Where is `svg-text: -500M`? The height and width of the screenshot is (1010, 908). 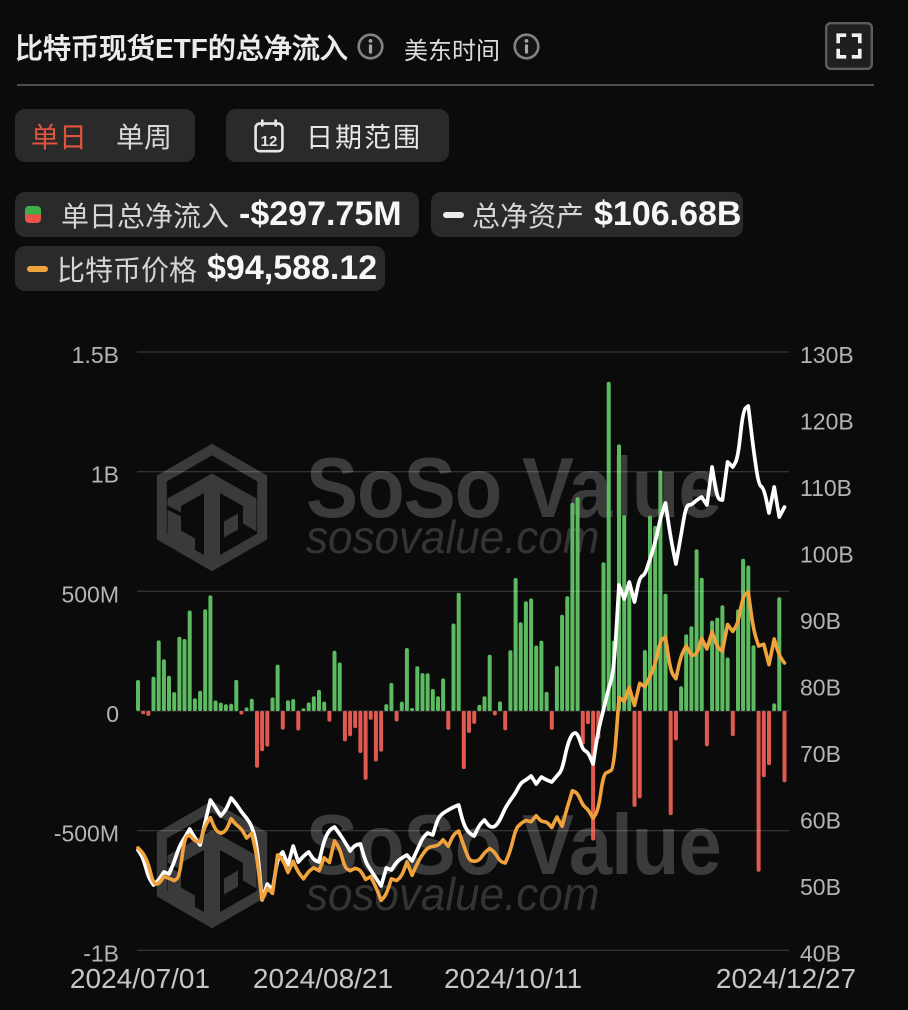
svg-text: -500M is located at coordinates (86, 834).